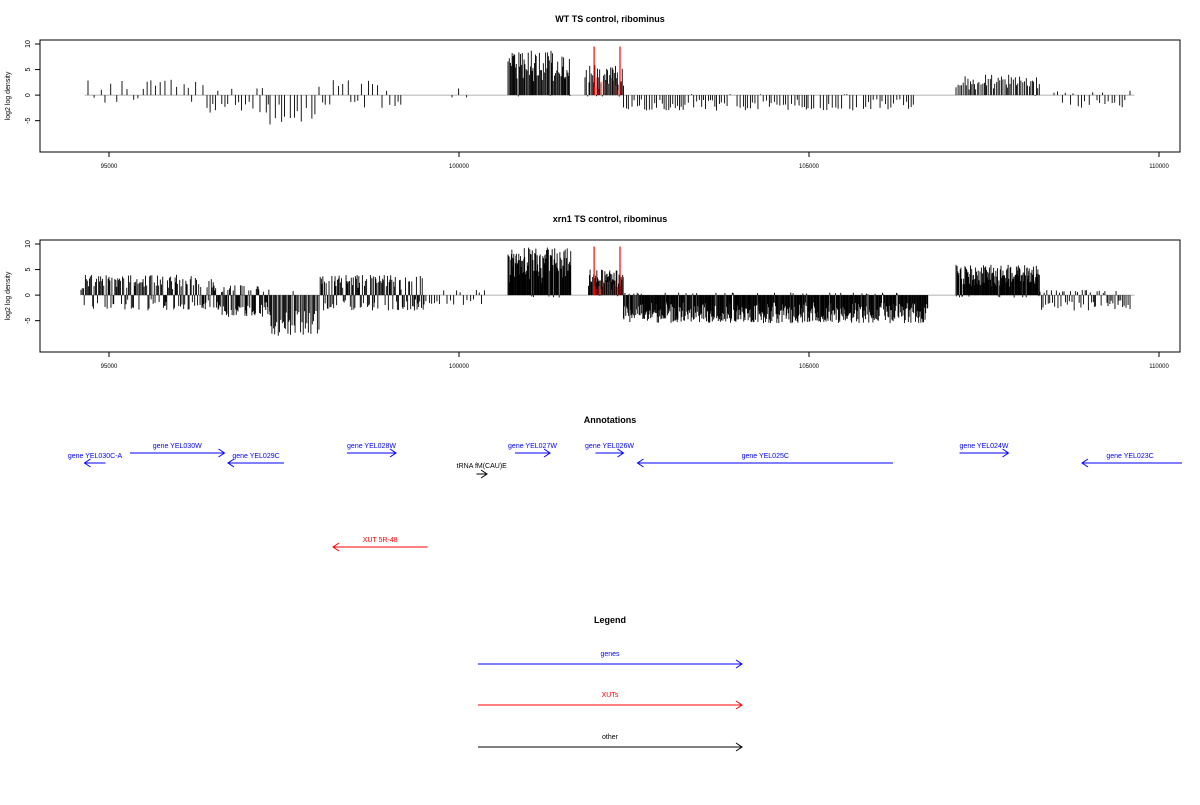 This screenshot has width=1200, height=805. Describe the element at coordinates (95, 456) in the screenshot. I see `feature-label: gene YEL030C-A` at that location.